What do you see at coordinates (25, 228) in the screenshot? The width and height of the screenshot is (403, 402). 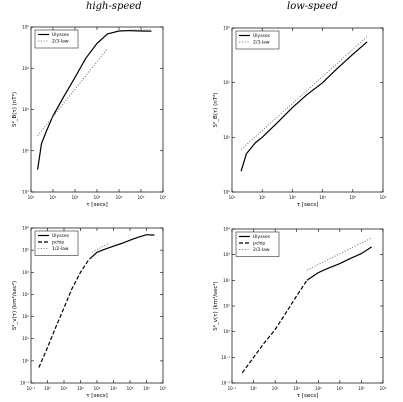 I see `y-tick-label: 10⁶` at bounding box center [25, 228].